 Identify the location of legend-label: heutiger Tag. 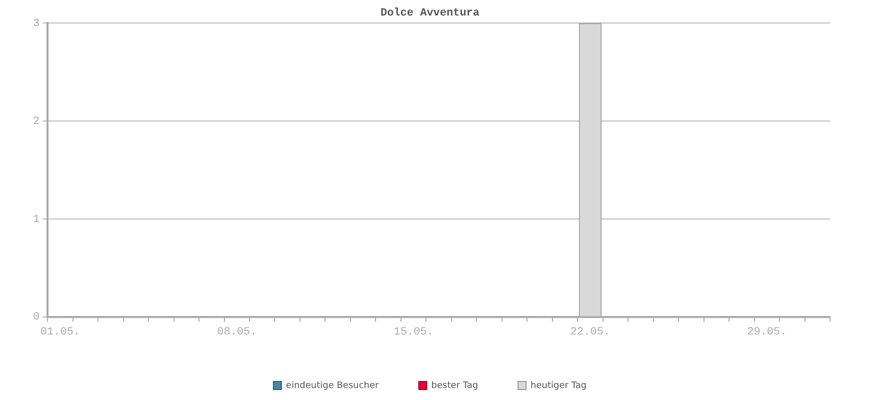
(558, 385).